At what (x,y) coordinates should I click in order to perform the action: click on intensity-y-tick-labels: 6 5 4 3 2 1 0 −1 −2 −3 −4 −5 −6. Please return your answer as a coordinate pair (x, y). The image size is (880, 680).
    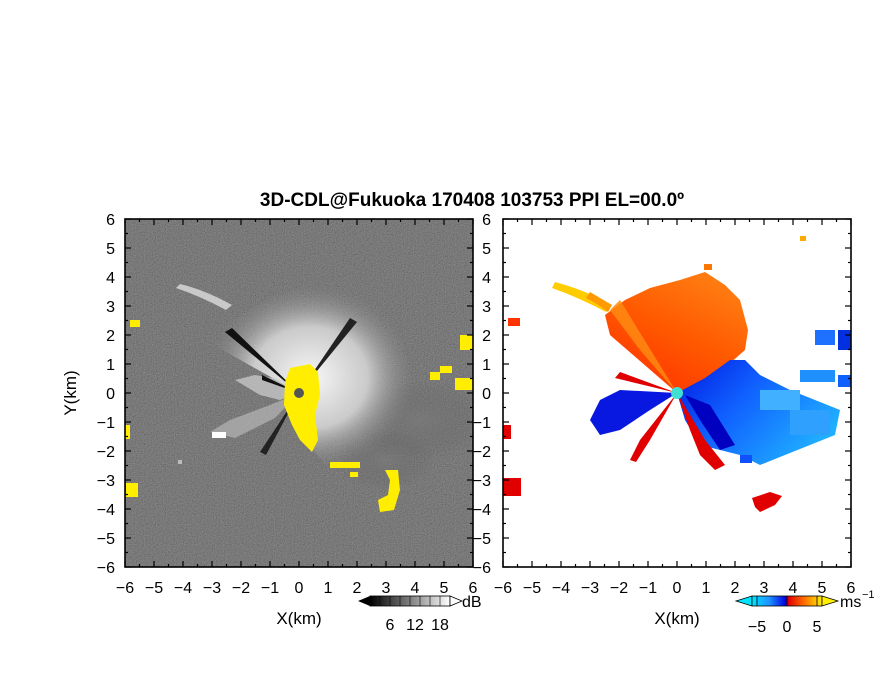
    Looking at the image, I should click on (106, 394).